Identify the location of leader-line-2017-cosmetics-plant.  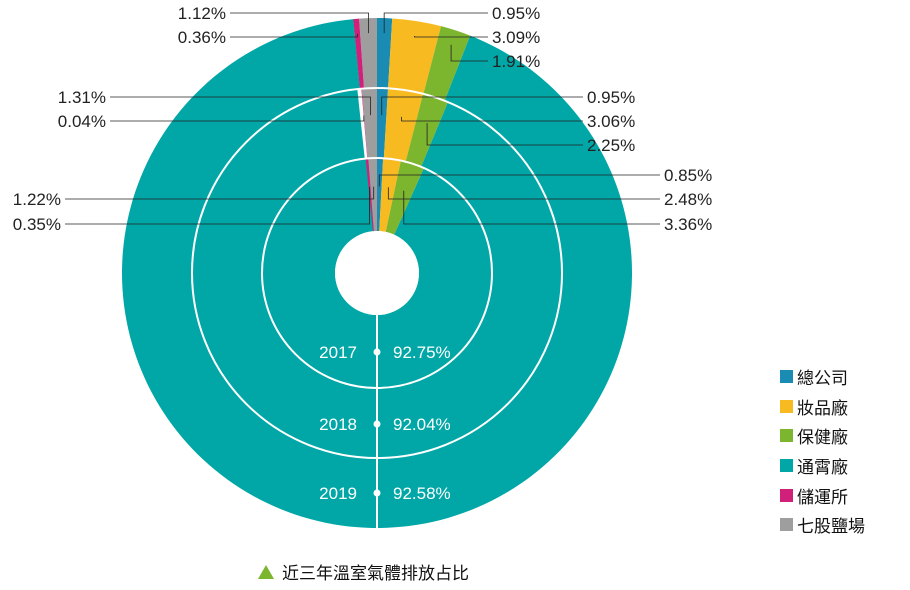
(523, 193).